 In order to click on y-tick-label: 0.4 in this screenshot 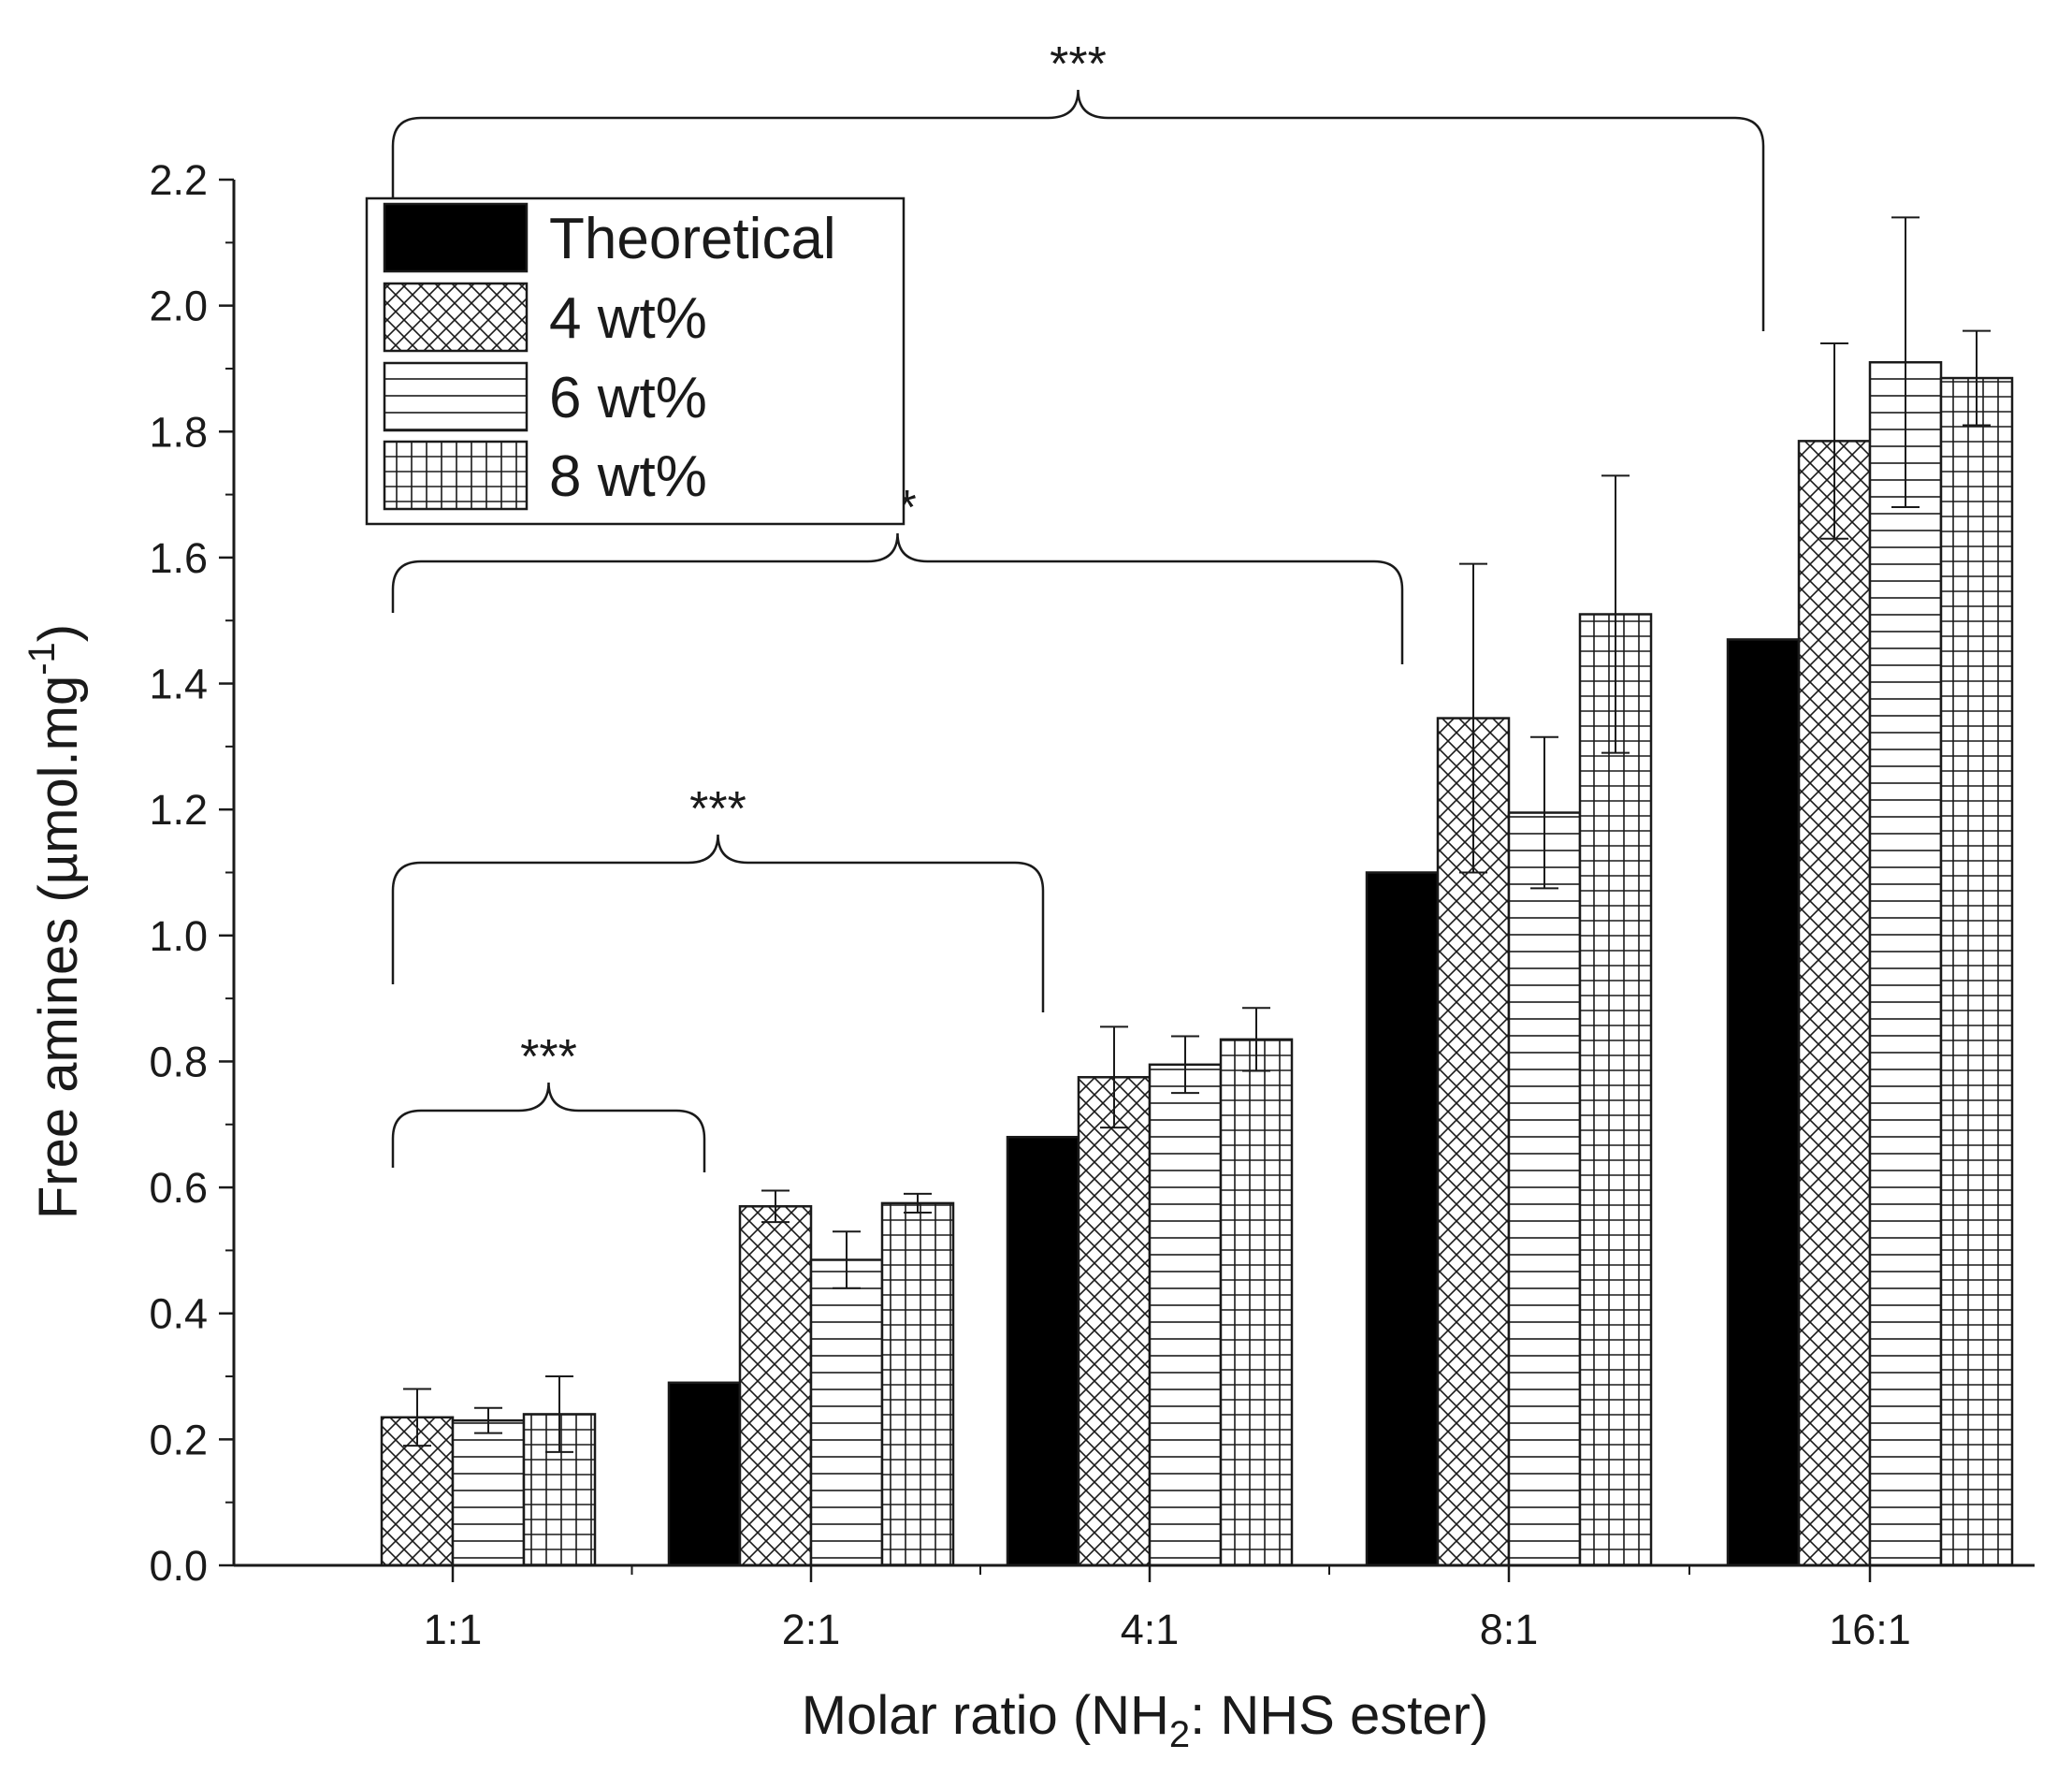, I will do `click(178, 1314)`.